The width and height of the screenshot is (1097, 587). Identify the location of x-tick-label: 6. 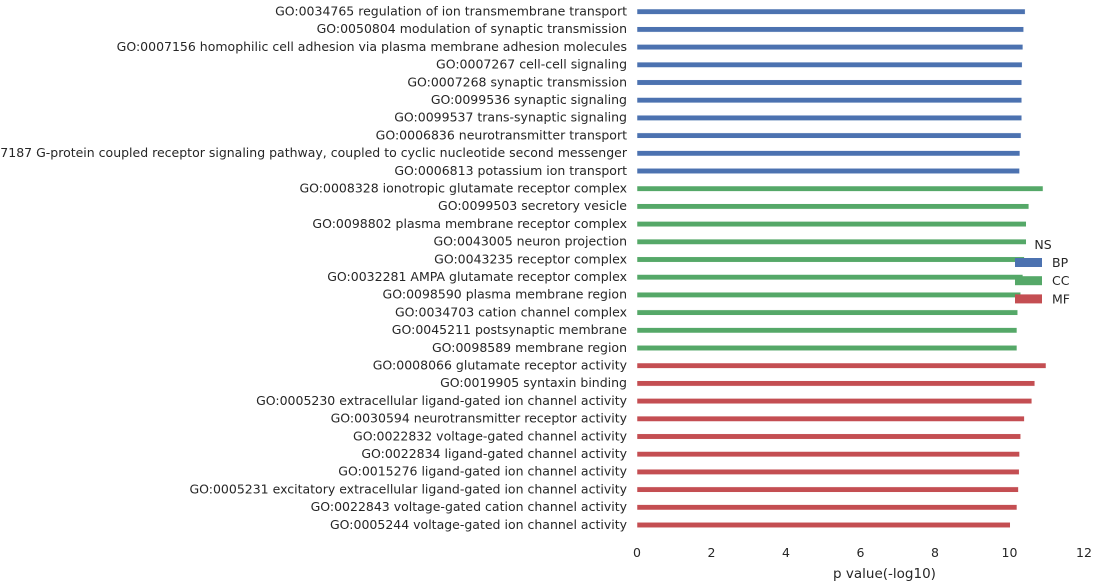
(861, 552).